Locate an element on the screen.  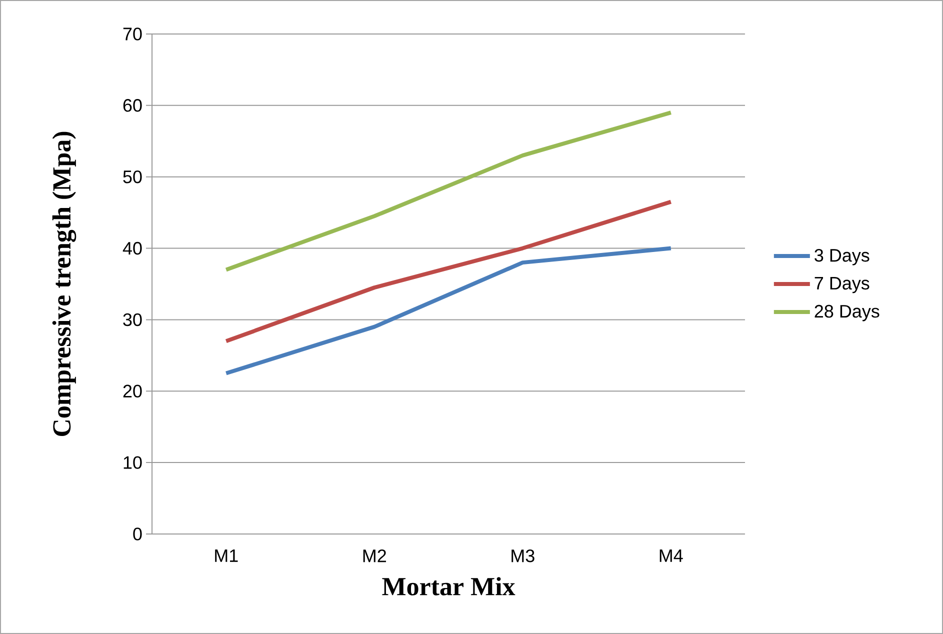
x-tick-label: M2 is located at coordinates (374, 556).